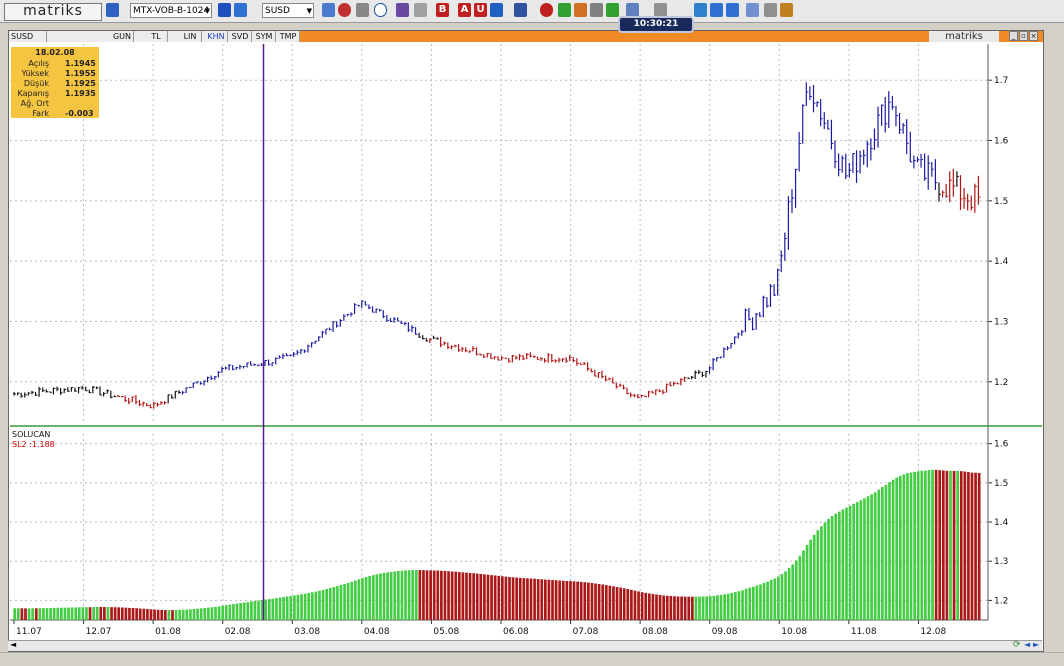  What do you see at coordinates (580, 10) in the screenshot?
I see `alarm-icon` at bounding box center [580, 10].